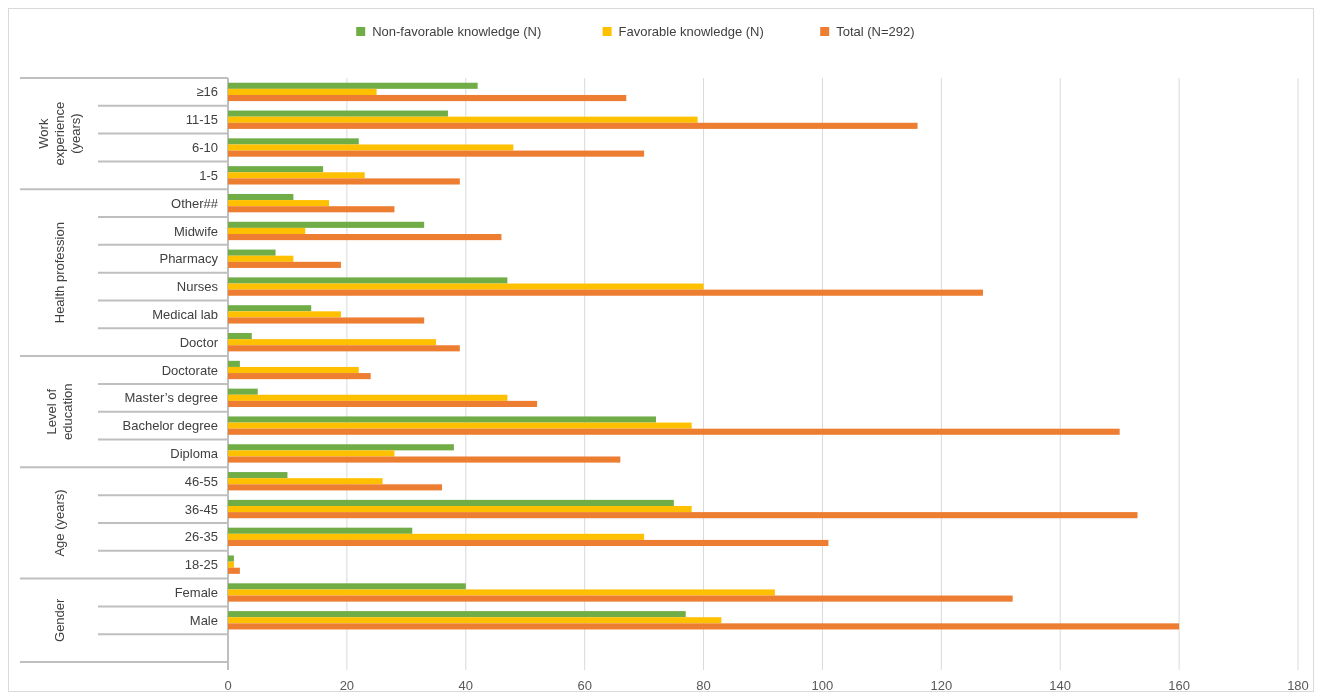 Image resolution: width=1322 pixels, height=700 pixels. What do you see at coordinates (1179, 685) in the screenshot?
I see `x-tick-label: 160` at bounding box center [1179, 685].